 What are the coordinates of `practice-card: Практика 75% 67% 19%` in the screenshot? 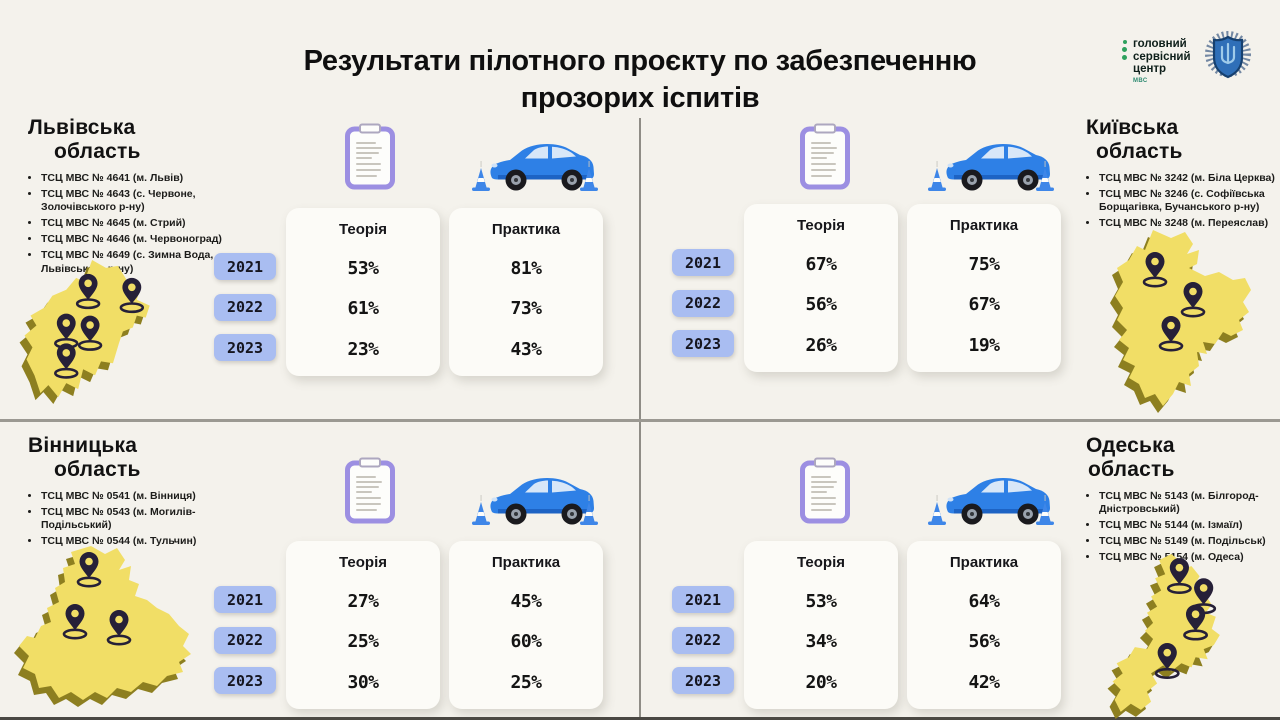 It's located at (984, 288).